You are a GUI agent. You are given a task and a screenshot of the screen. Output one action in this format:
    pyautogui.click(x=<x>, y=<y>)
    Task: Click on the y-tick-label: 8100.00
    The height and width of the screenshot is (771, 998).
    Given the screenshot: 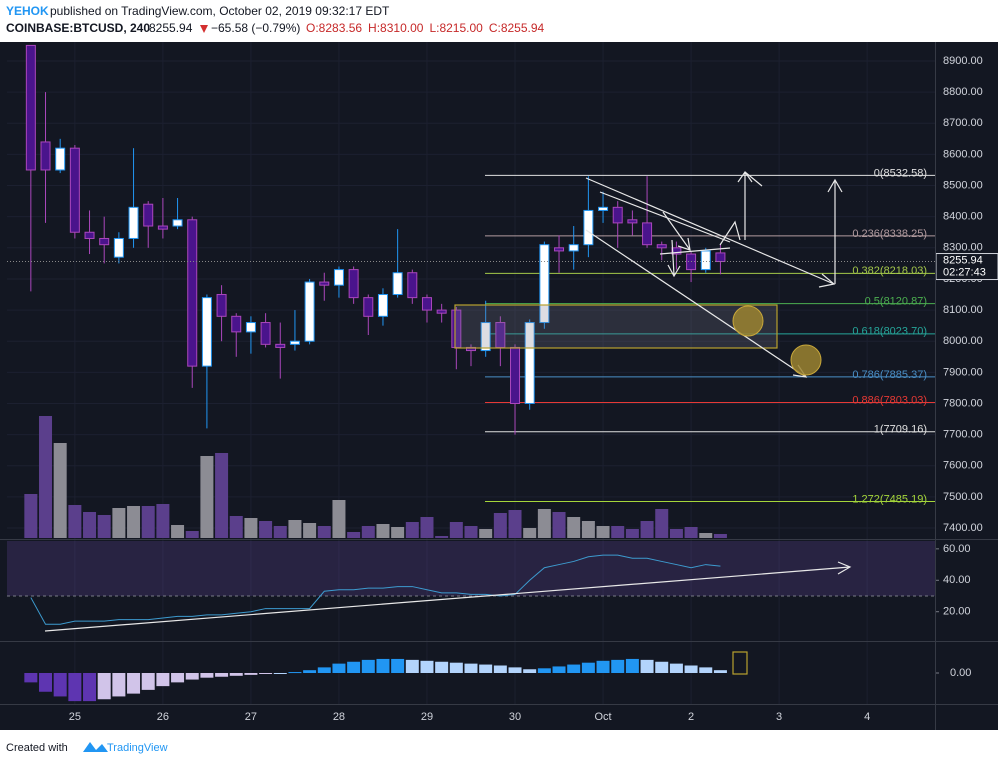 What is the action you would take?
    pyautogui.click(x=963, y=310)
    